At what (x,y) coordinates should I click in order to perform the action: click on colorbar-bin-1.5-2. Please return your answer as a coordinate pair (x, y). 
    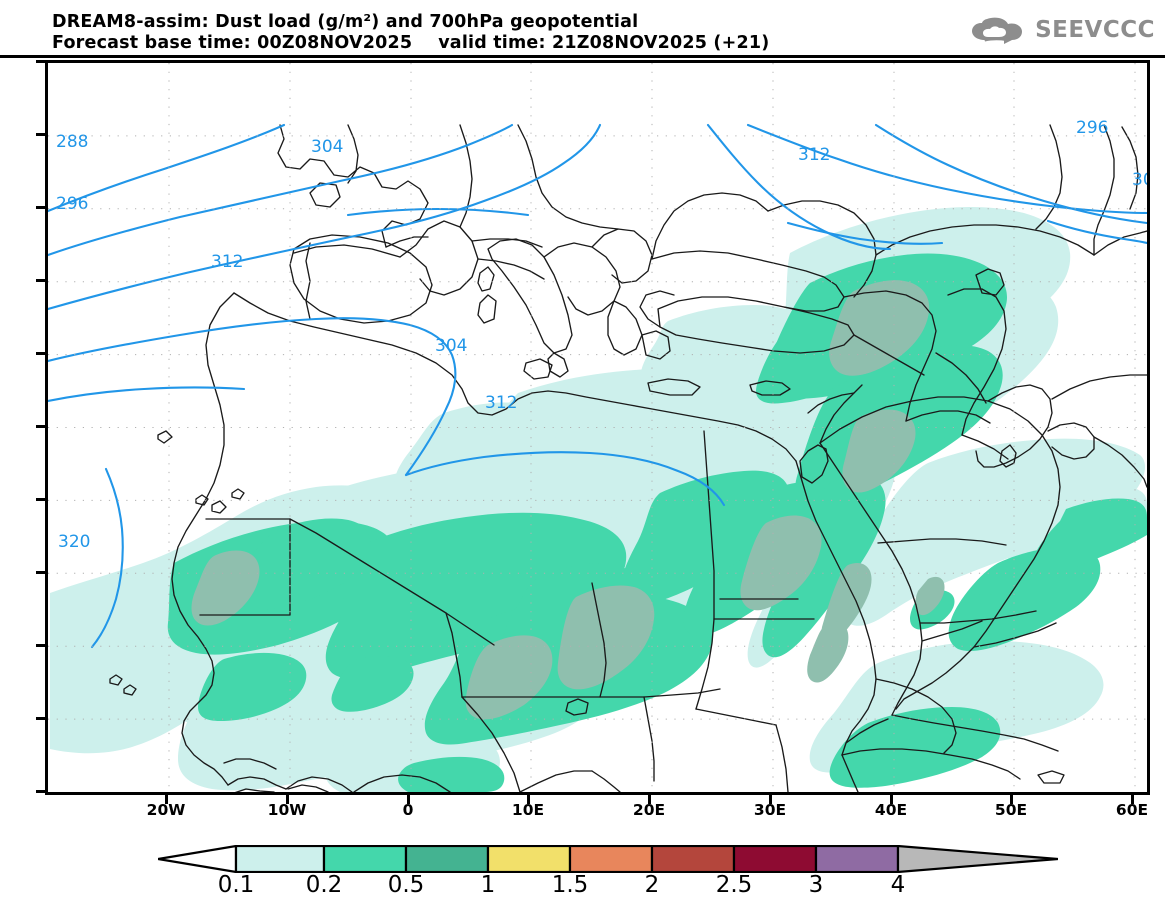
    Looking at the image, I should click on (611, 859).